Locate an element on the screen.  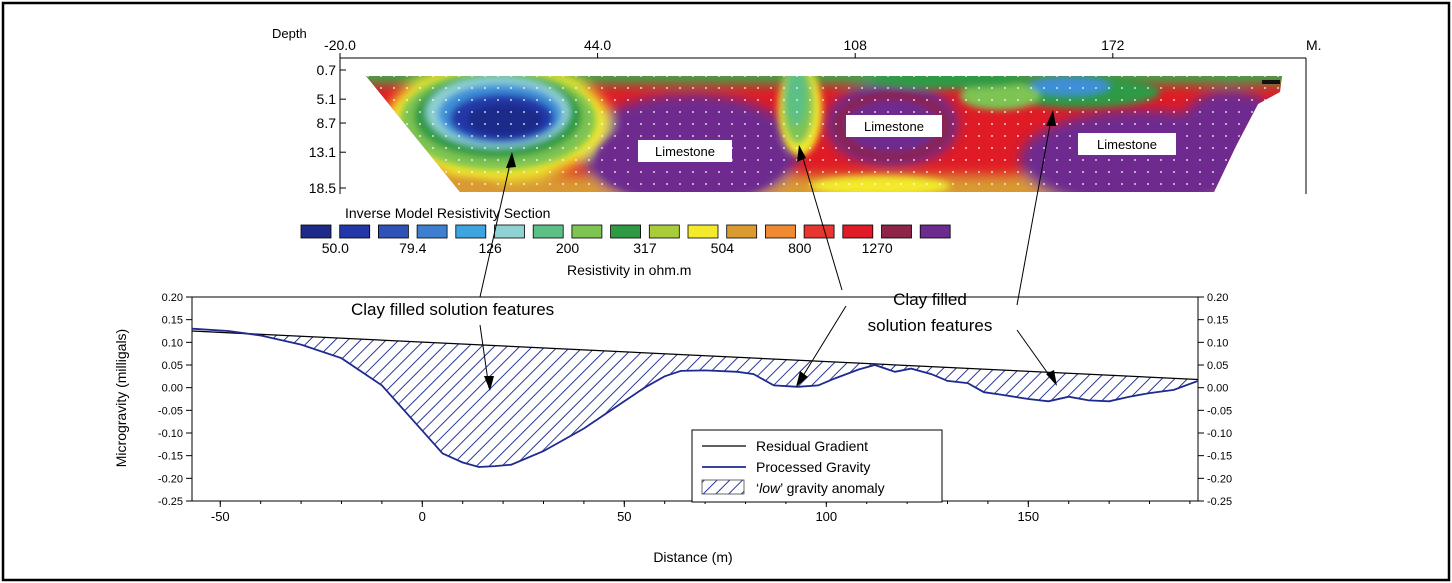
gravity-y-tick-label-right: 0.00 is located at coordinates (1217, 389).